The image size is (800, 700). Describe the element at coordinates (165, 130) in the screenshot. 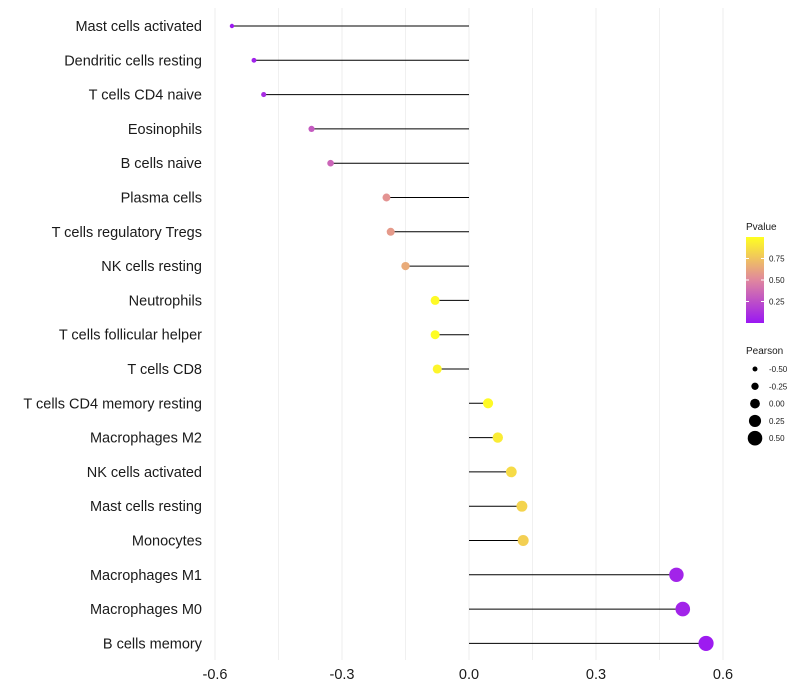

I see `category-label: Eosinophils` at that location.